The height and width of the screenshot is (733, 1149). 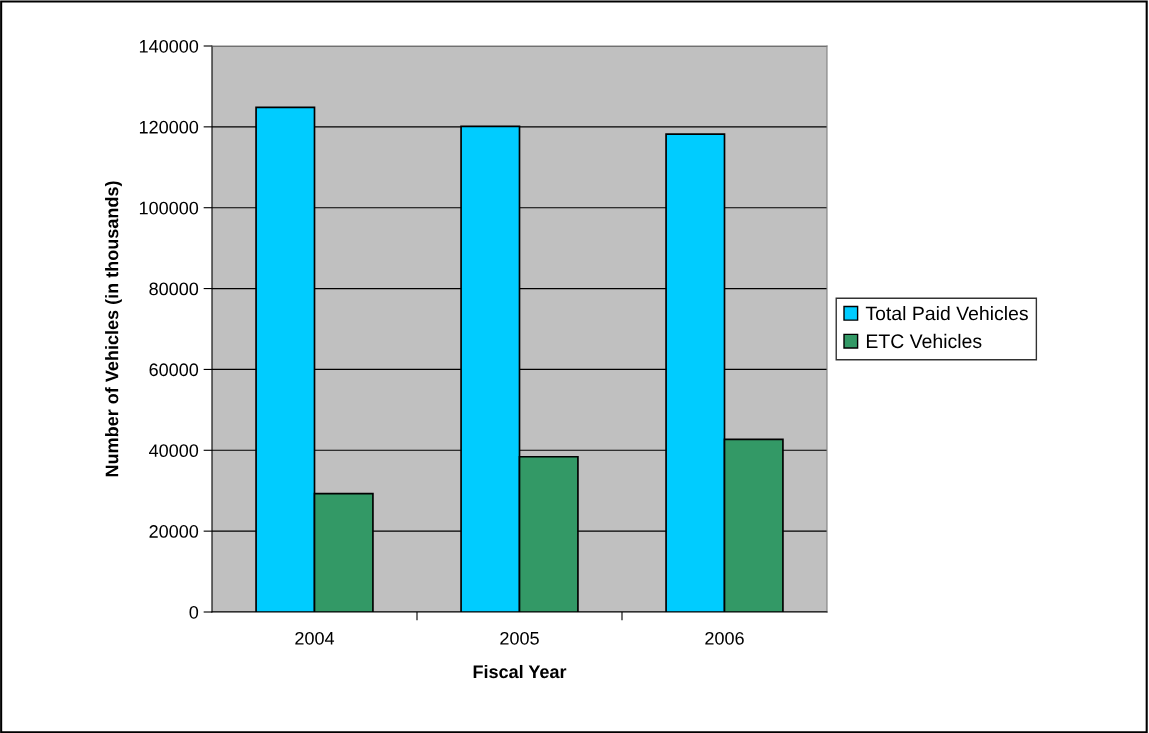 What do you see at coordinates (113, 329) in the screenshot?
I see `y-axis-title: Number of Vehicles (in thousands)` at bounding box center [113, 329].